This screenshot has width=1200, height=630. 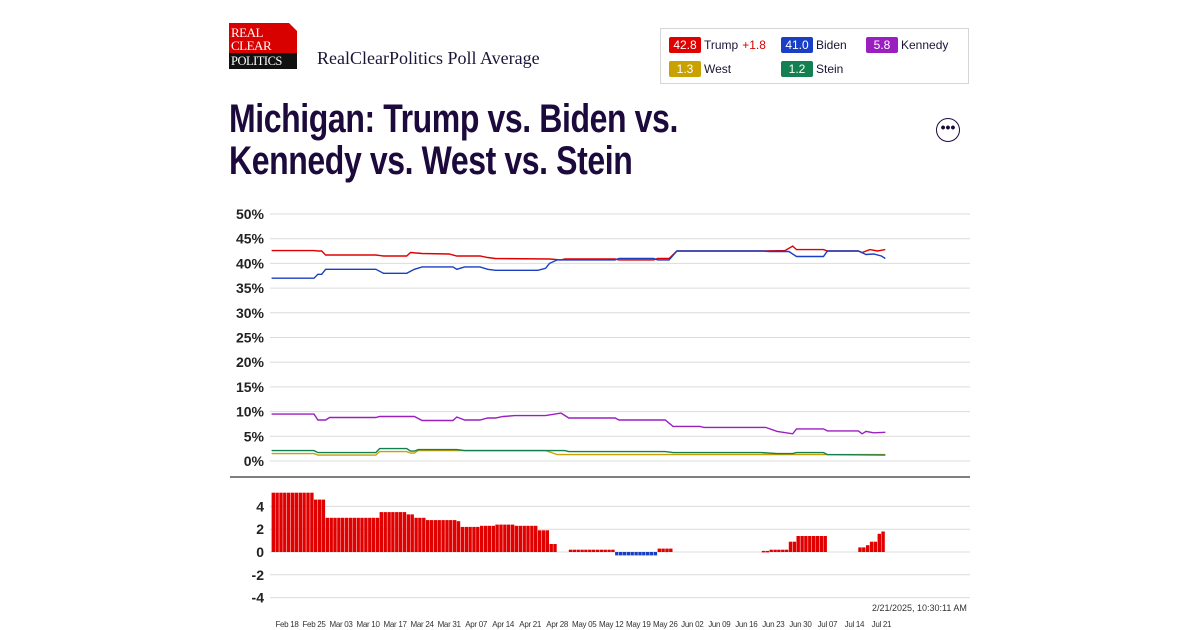 I want to click on x-tick-label: Mar 24, so click(x=423, y=624).